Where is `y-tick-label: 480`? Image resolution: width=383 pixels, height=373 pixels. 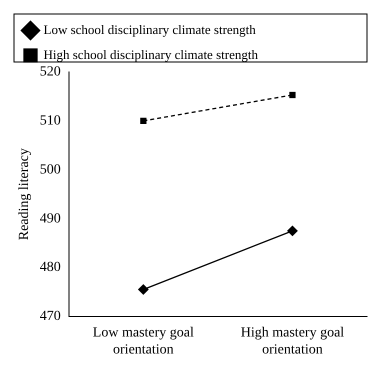
y-tick-label: 480 is located at coordinates (50, 268).